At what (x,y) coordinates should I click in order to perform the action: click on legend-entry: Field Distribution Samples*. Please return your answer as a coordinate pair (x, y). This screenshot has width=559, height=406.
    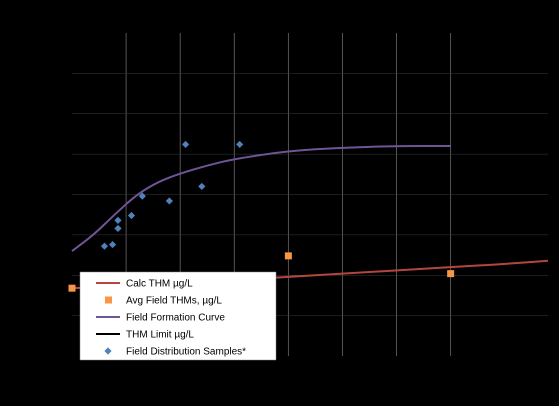
    Looking at the image, I should click on (175, 352).